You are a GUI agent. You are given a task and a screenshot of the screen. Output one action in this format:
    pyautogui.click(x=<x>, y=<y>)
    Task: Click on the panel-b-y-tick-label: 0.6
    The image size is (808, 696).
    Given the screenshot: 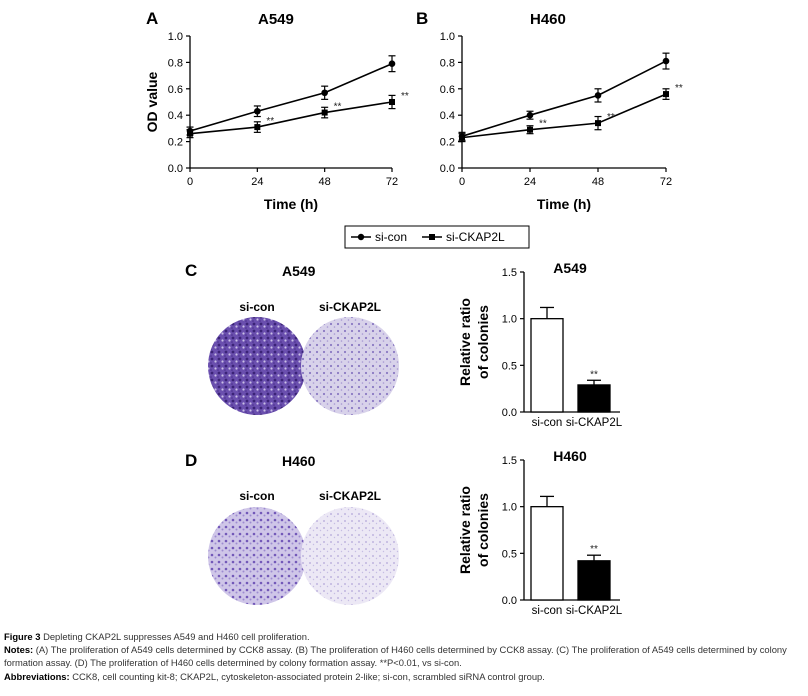 What is the action you would take?
    pyautogui.click(x=447, y=90)
    